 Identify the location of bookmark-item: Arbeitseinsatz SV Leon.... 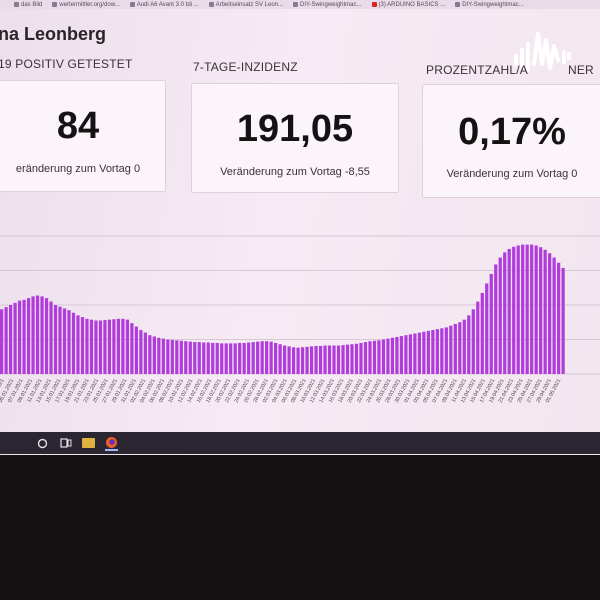
(245, 5).